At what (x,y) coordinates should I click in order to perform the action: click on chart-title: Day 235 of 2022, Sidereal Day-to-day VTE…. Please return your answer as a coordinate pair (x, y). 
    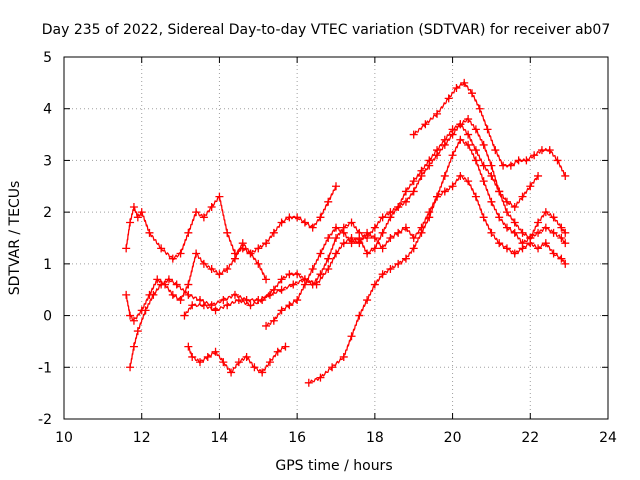
    Looking at the image, I should click on (326, 30).